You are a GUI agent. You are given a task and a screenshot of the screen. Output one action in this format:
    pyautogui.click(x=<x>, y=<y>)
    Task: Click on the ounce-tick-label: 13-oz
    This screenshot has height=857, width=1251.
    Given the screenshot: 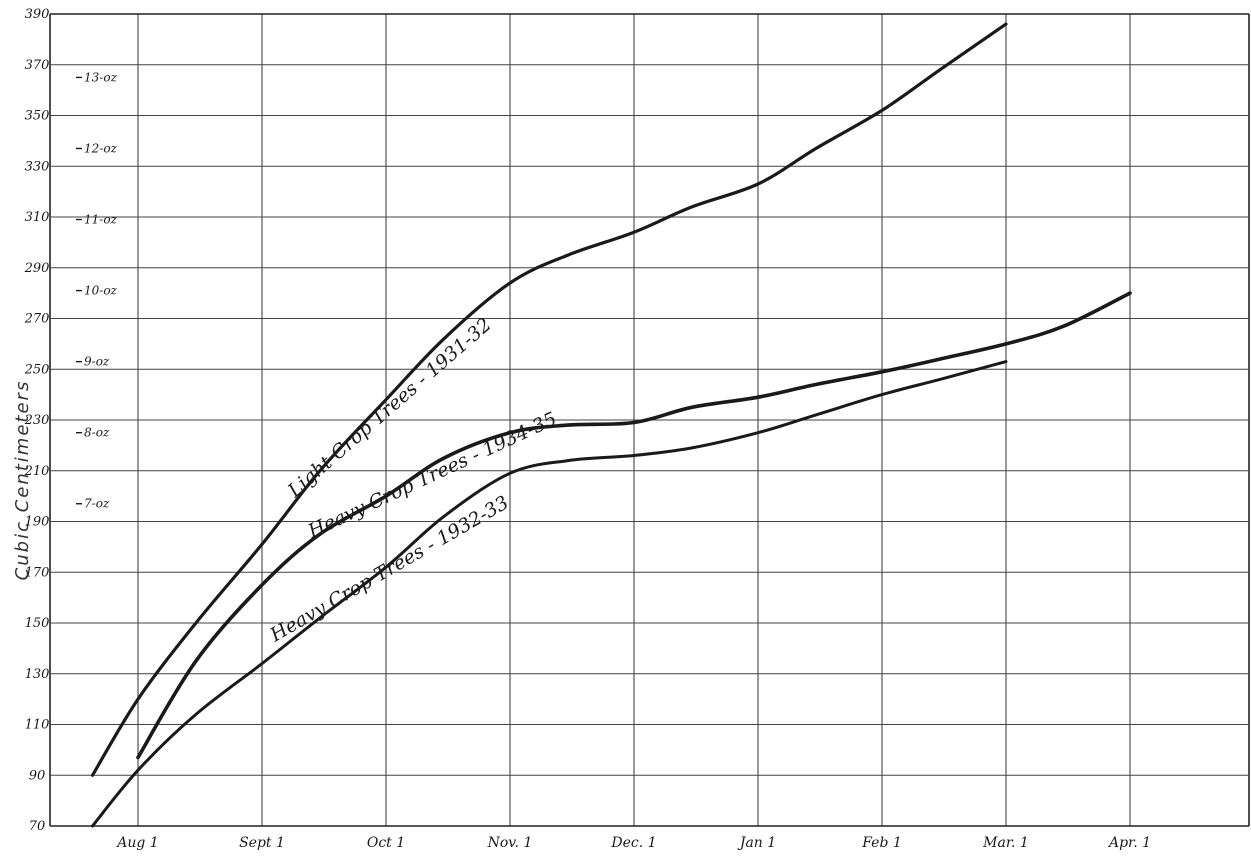 What is the action you would take?
    pyautogui.click(x=101, y=77)
    